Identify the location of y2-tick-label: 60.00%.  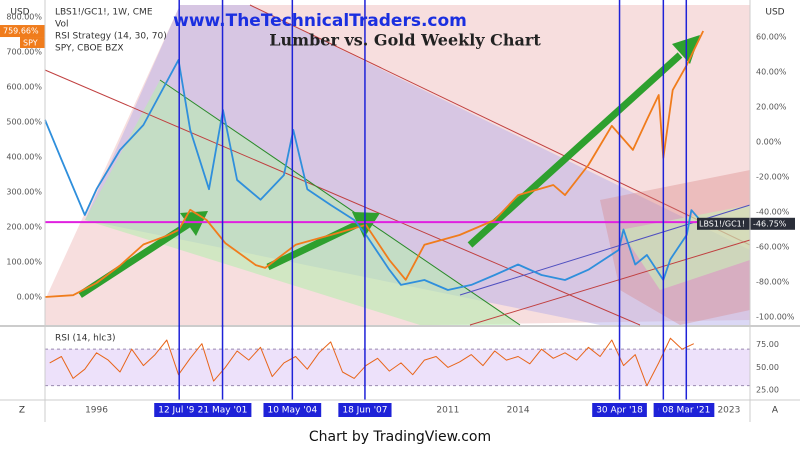
(771, 37).